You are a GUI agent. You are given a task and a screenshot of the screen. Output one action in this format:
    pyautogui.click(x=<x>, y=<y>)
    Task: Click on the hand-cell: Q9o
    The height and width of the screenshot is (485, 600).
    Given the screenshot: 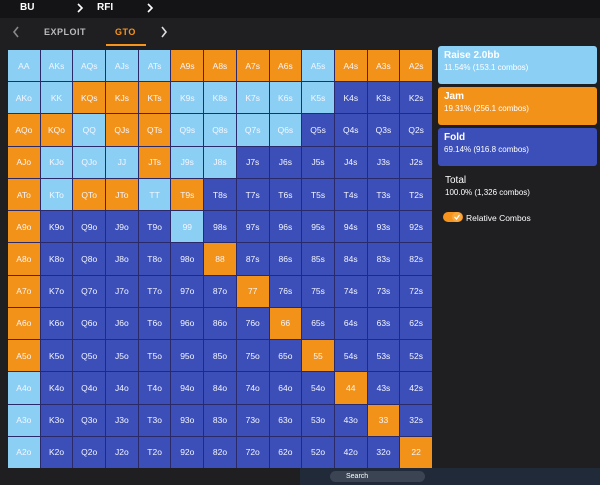 What is the action you would take?
    pyautogui.click(x=89, y=227)
    